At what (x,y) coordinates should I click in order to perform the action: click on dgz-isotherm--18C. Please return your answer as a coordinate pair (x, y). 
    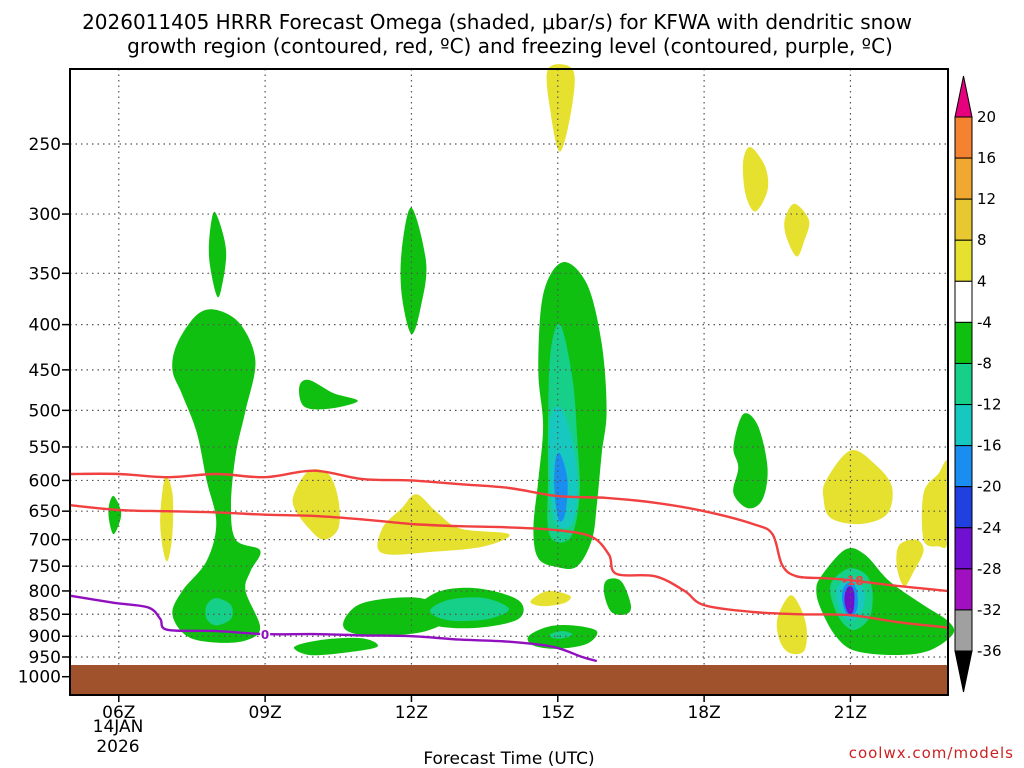
    Looking at the image, I should click on (509, 566).